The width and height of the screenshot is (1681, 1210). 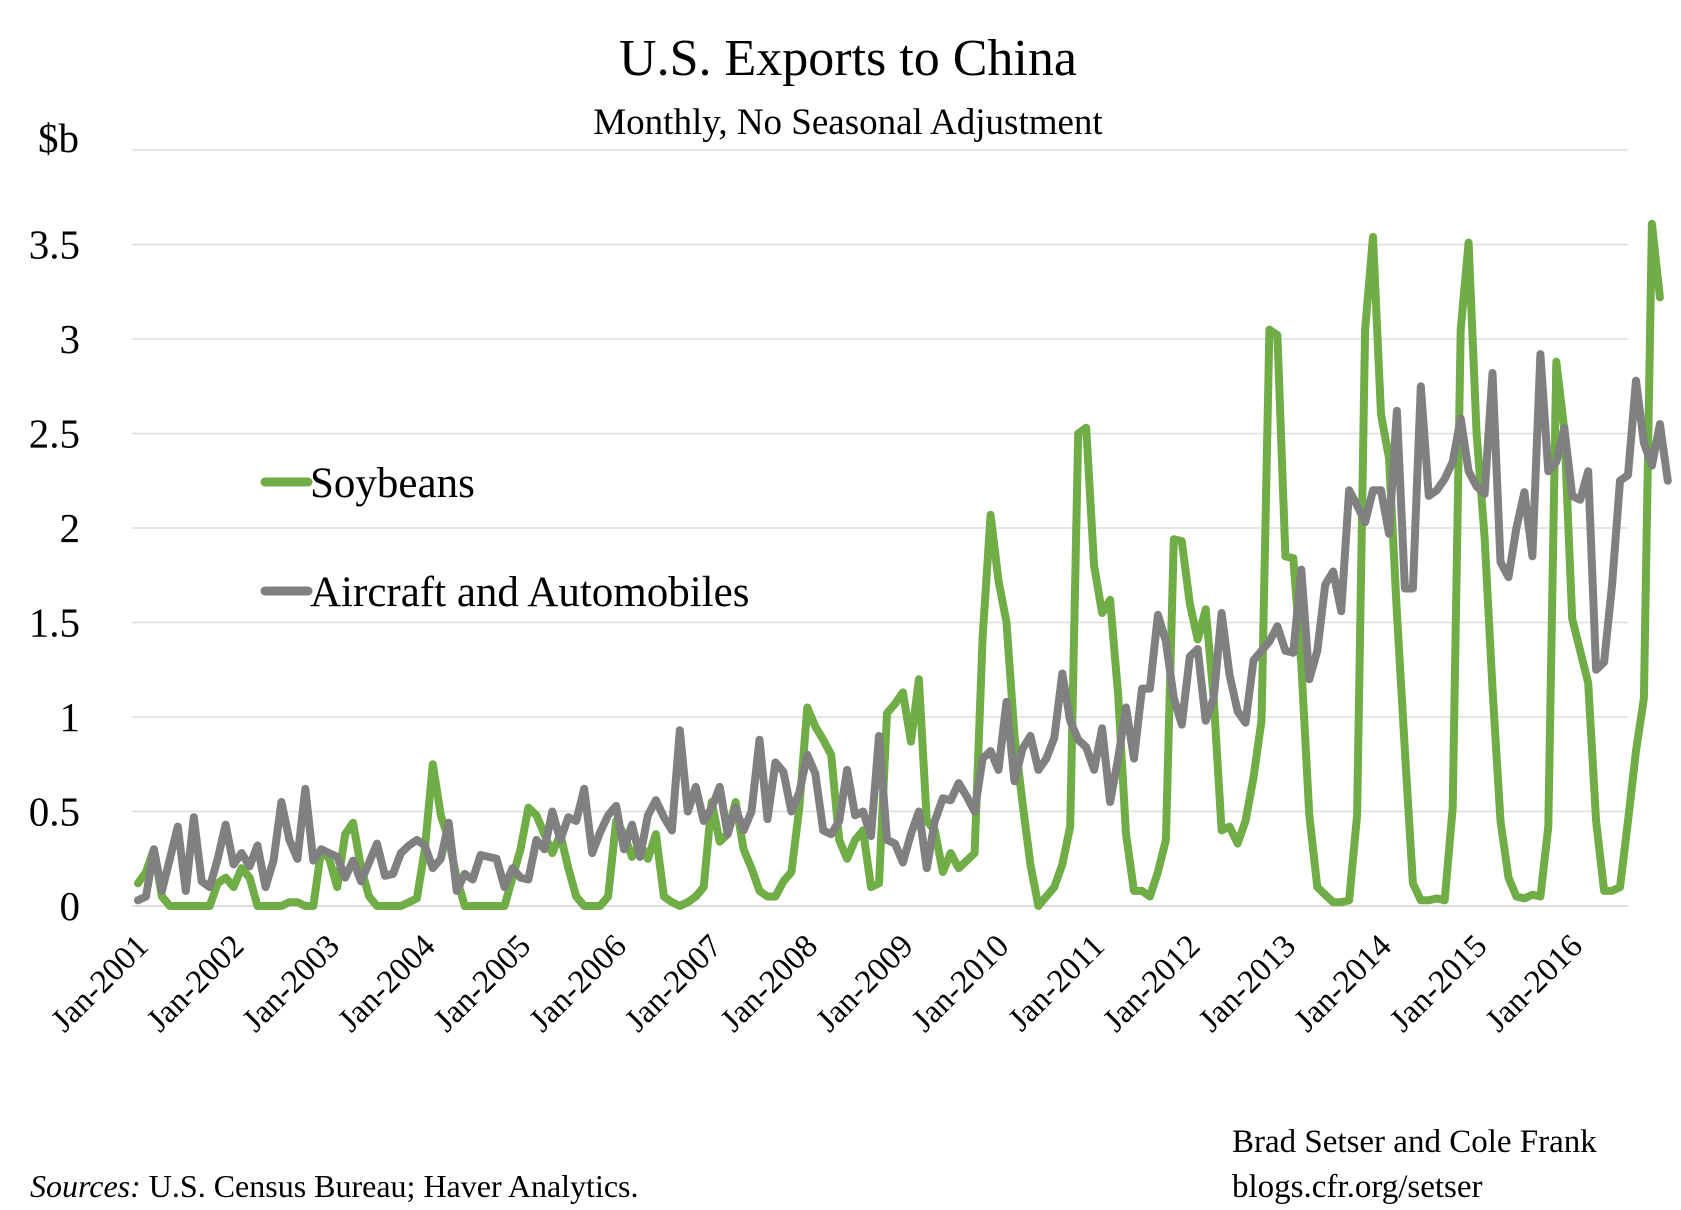 What do you see at coordinates (1438, 983) in the screenshot?
I see `x-tick-label: Jan-2015` at bounding box center [1438, 983].